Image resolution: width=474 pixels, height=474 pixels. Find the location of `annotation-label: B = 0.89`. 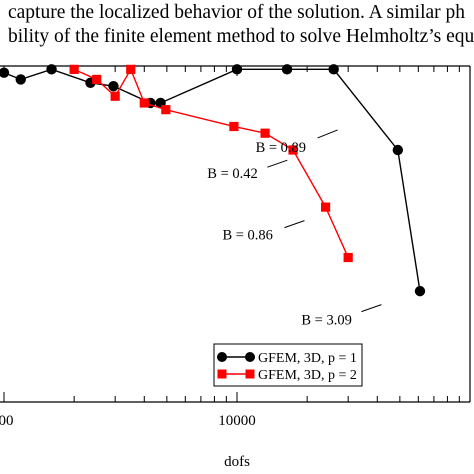

annotation-label: B = 0.89 is located at coordinates (281, 148).